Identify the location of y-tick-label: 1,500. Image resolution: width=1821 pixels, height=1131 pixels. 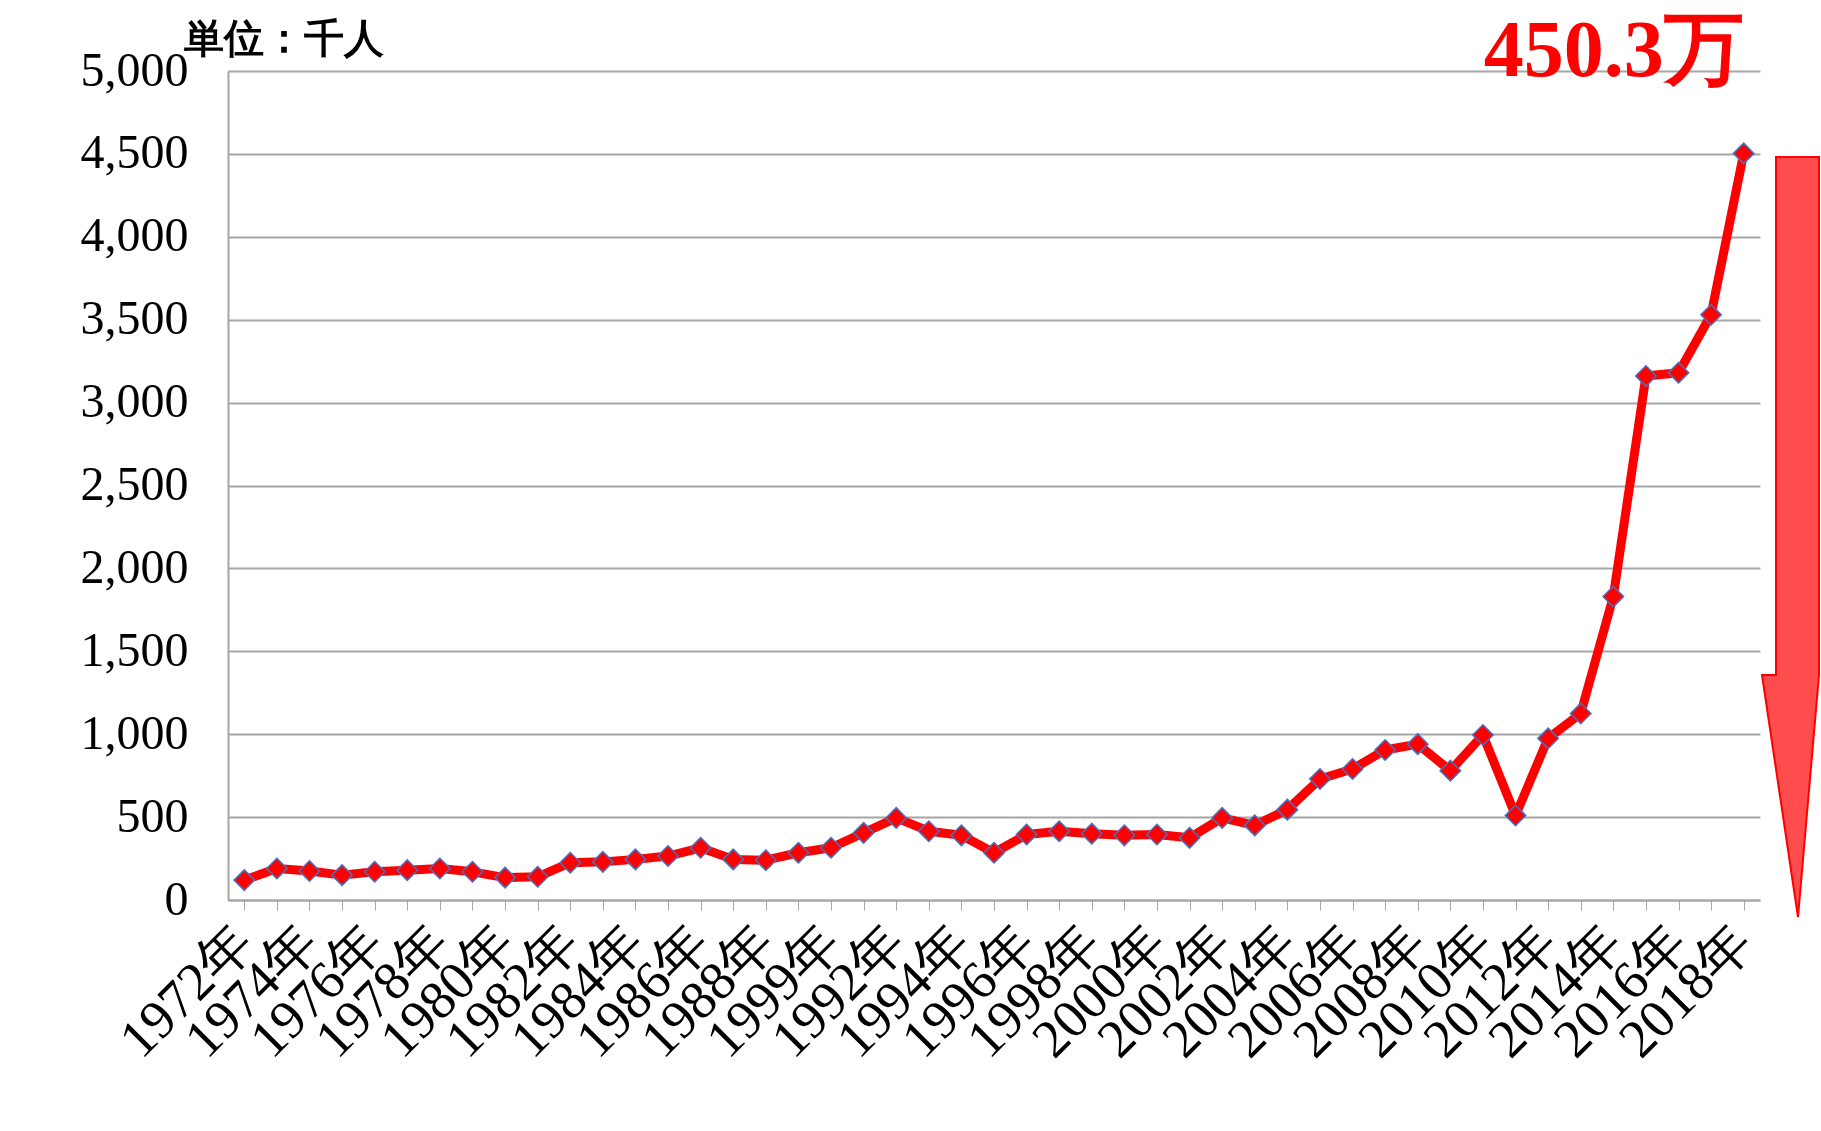
(134, 649).